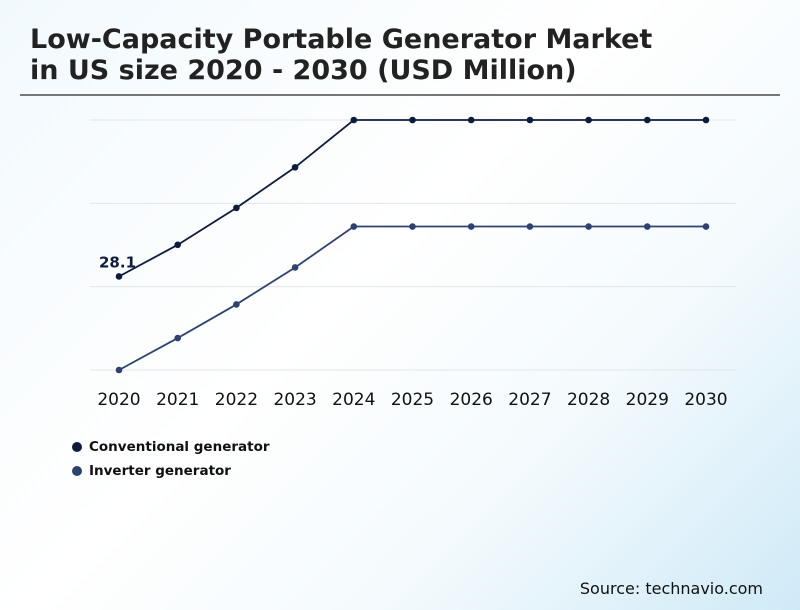 This screenshot has height=610, width=800. What do you see at coordinates (303, 70) in the screenshot?
I see `title-line-2: in US size 2020 - 2030 (USD Million)` at bounding box center [303, 70].